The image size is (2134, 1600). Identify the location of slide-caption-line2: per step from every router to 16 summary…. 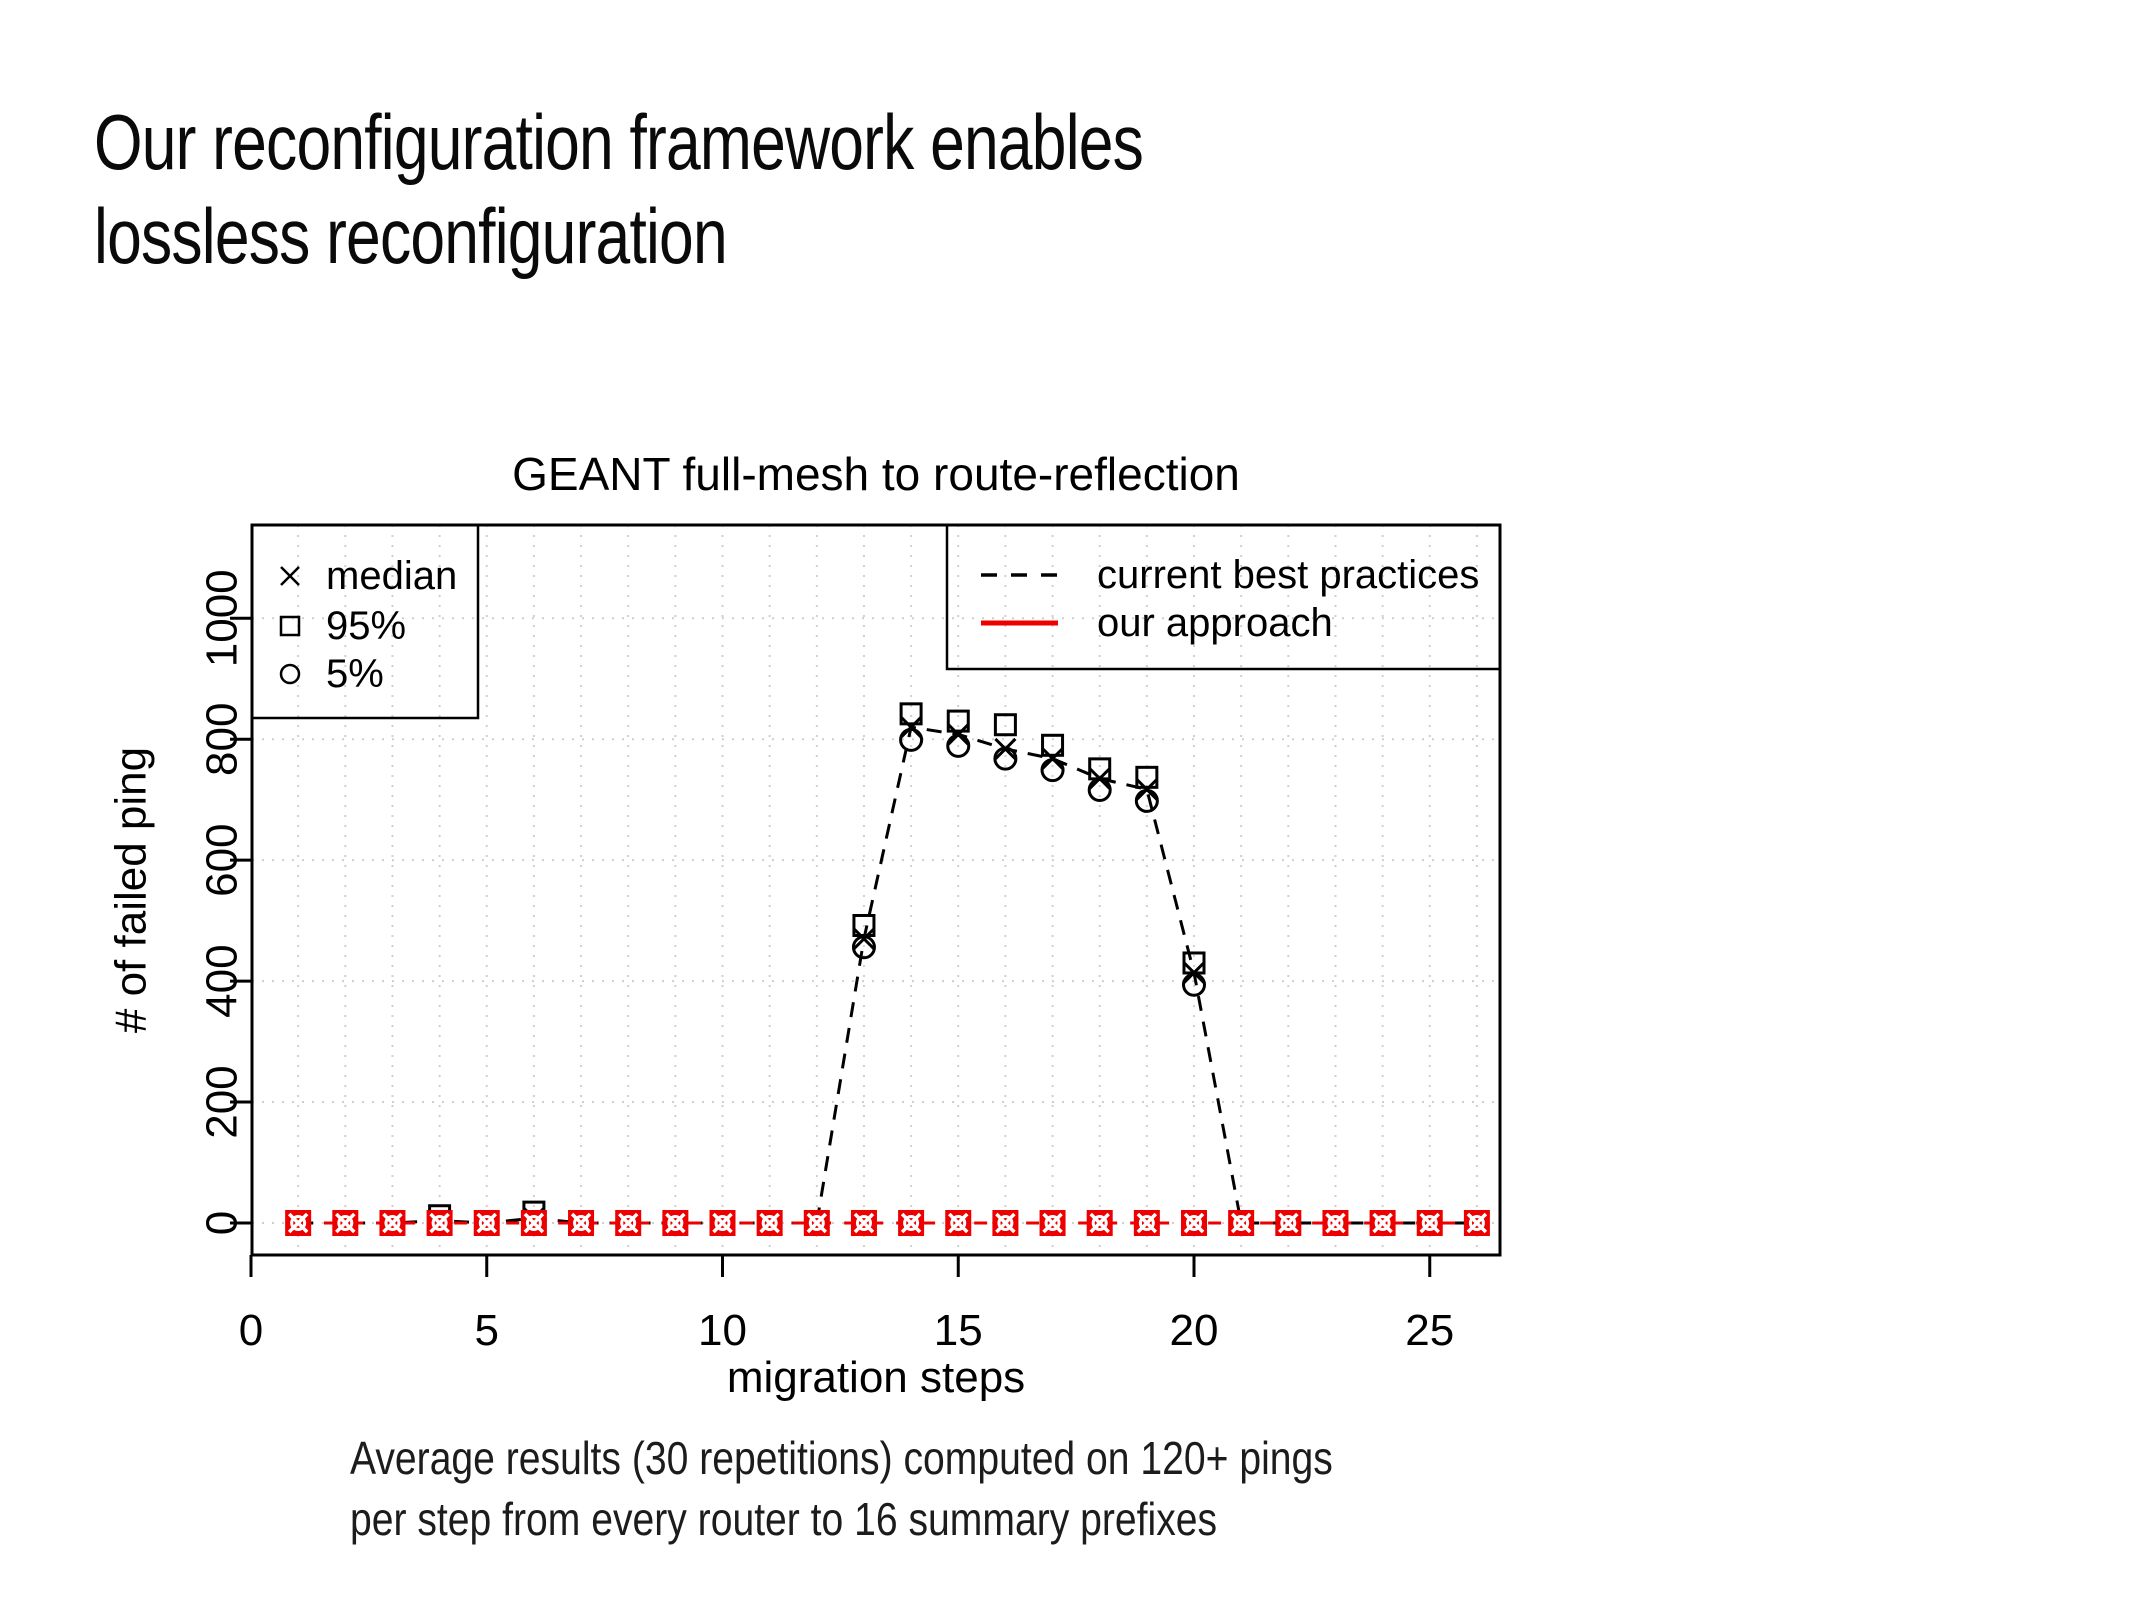
(784, 1518).